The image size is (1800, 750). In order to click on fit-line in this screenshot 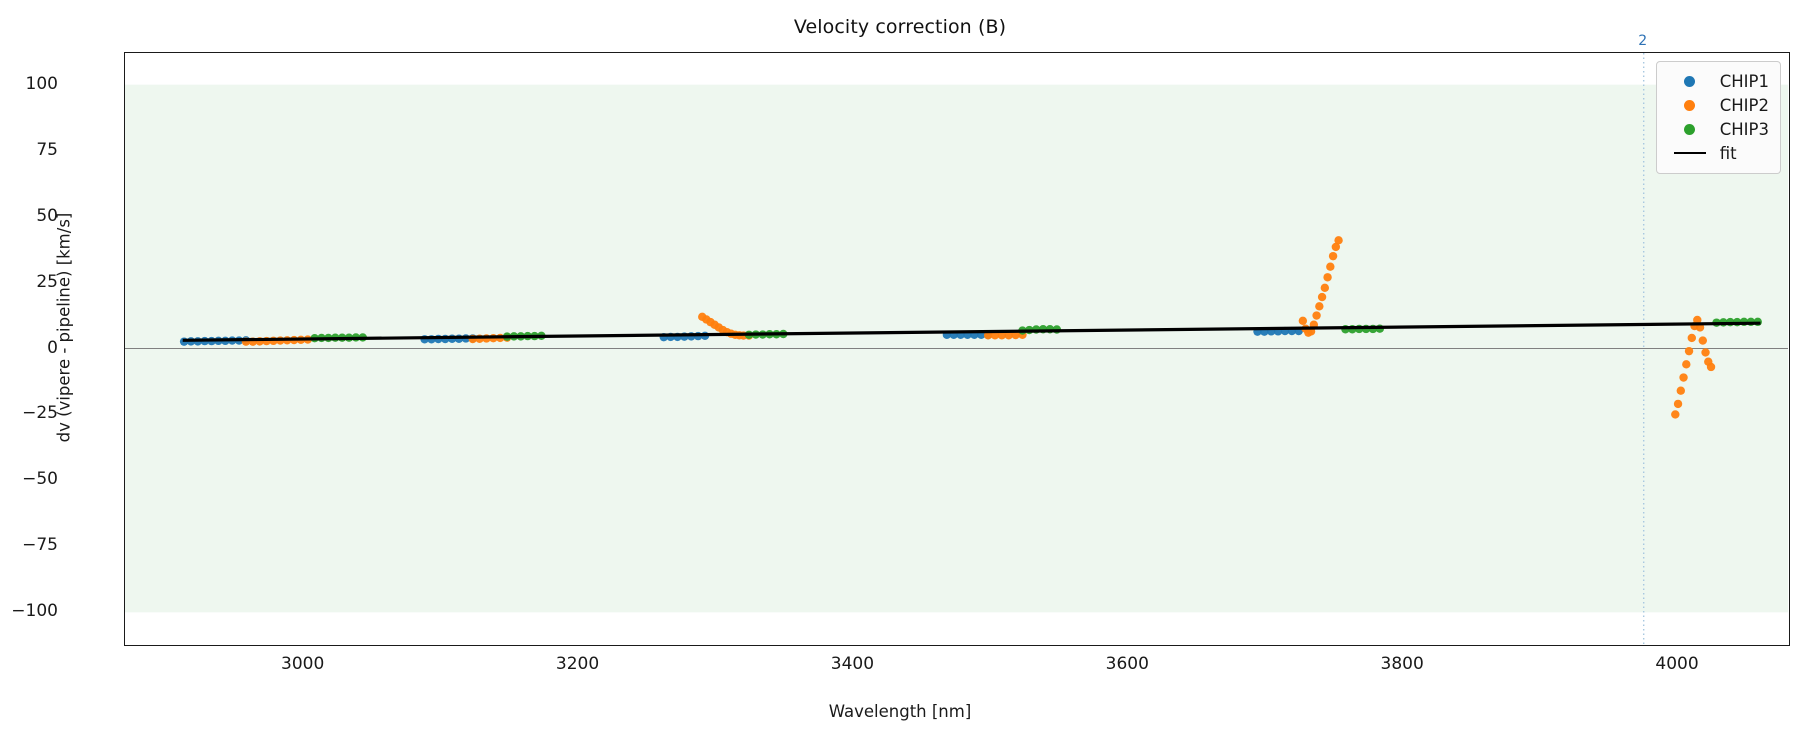, I will do `click(971, 331)`.